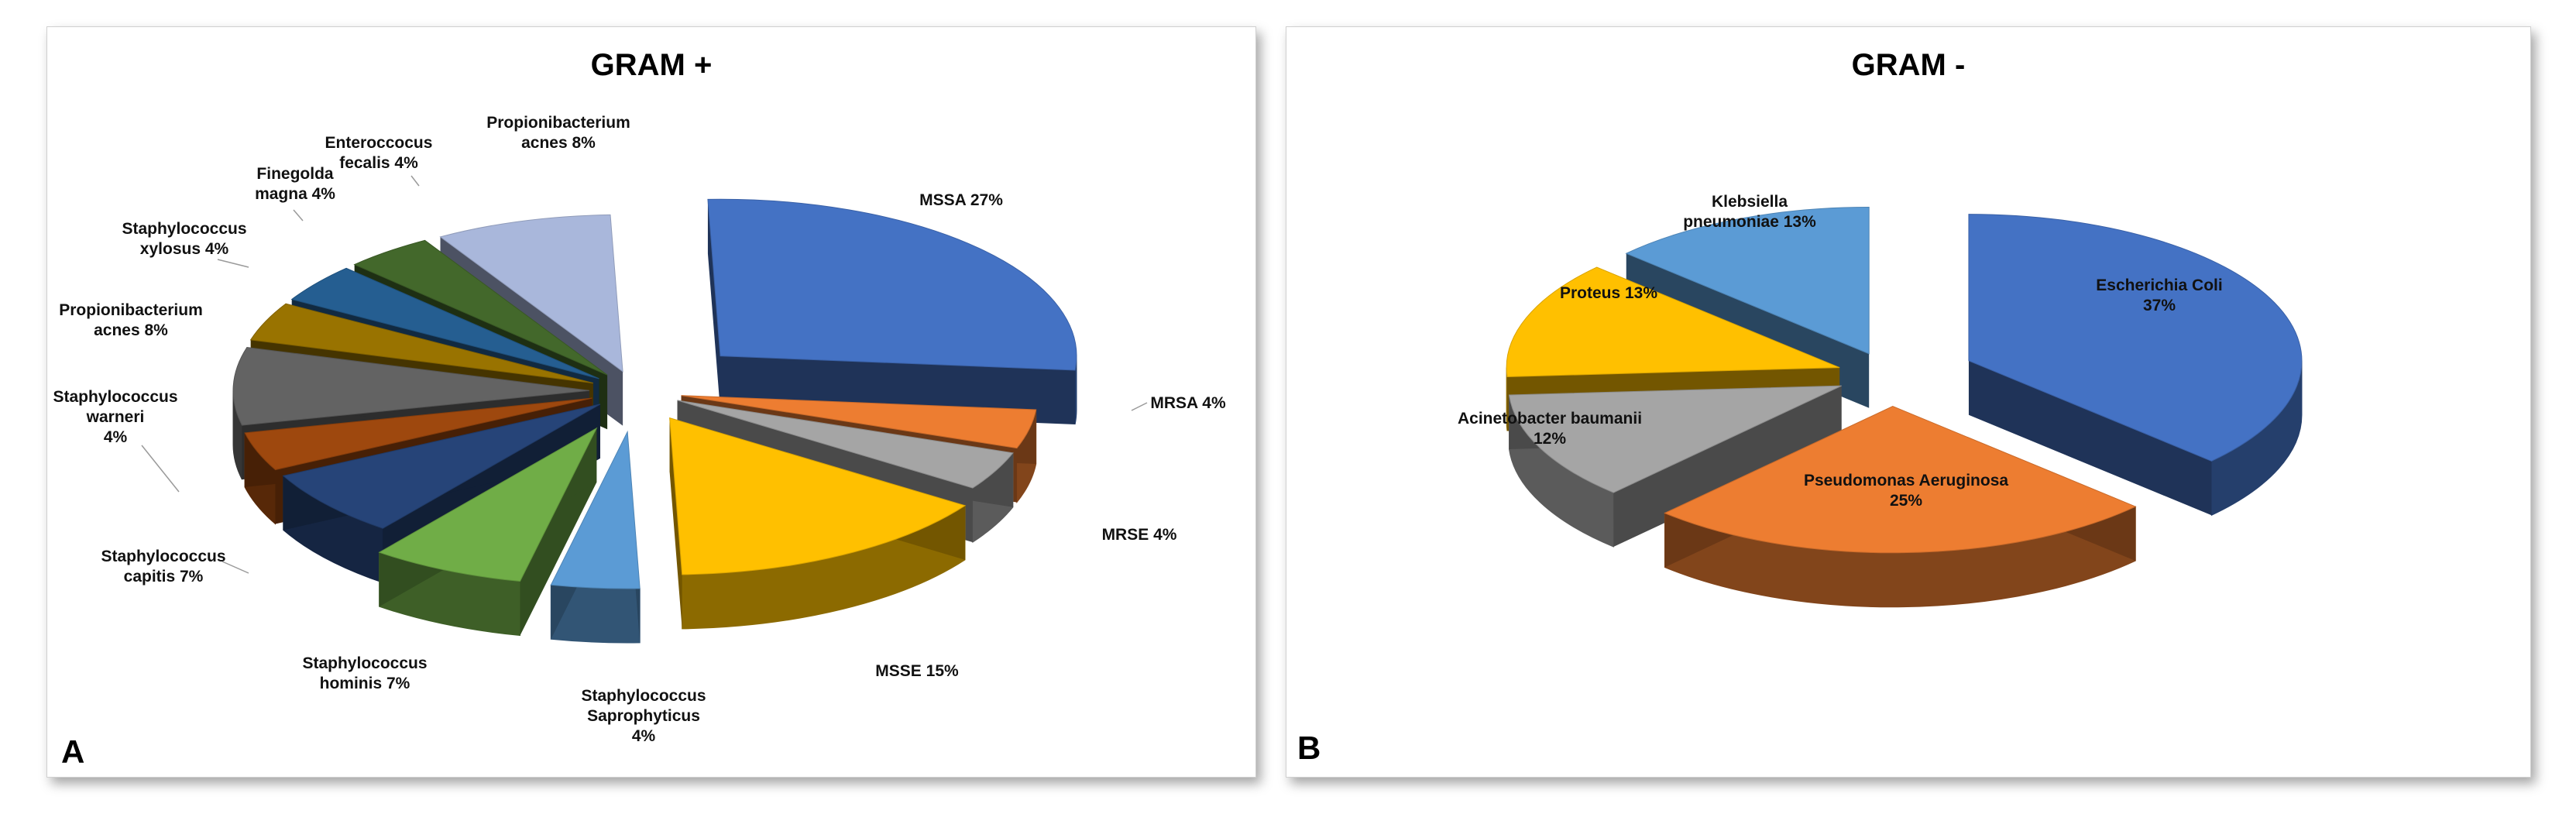  I want to click on slice-label: Klebsiella pneumoniae 13%, so click(1750, 212).